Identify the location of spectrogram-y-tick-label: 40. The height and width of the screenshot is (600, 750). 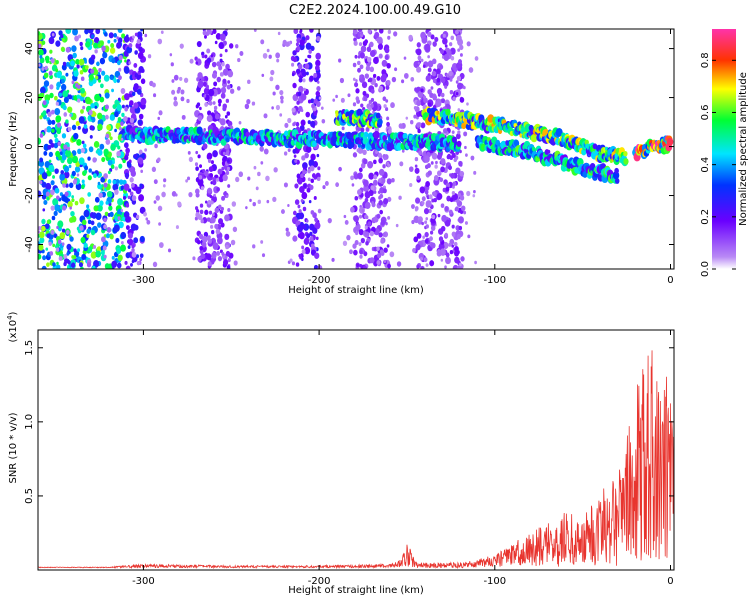
(29, 48).